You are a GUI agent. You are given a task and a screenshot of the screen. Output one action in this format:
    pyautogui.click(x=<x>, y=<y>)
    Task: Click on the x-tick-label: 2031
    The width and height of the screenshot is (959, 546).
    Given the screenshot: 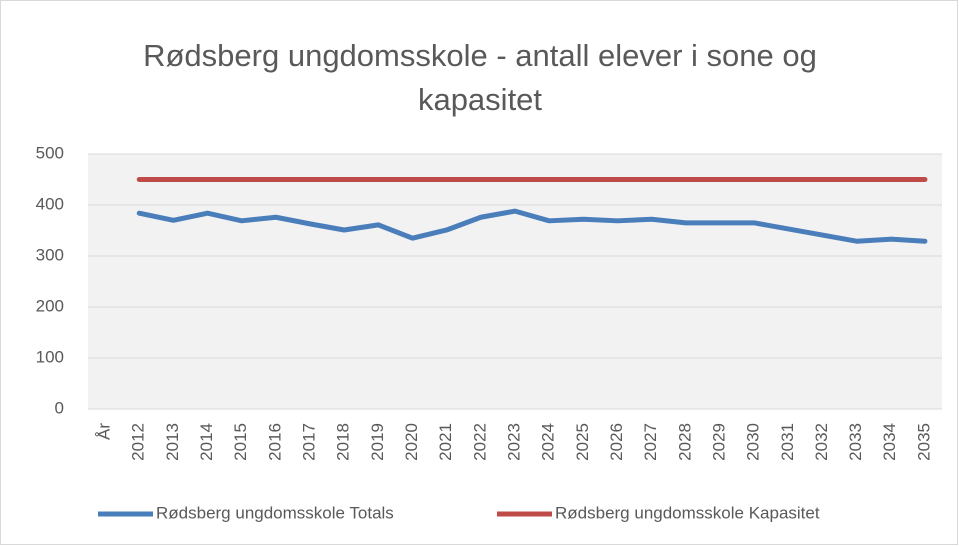 What is the action you would take?
    pyautogui.click(x=787, y=442)
    